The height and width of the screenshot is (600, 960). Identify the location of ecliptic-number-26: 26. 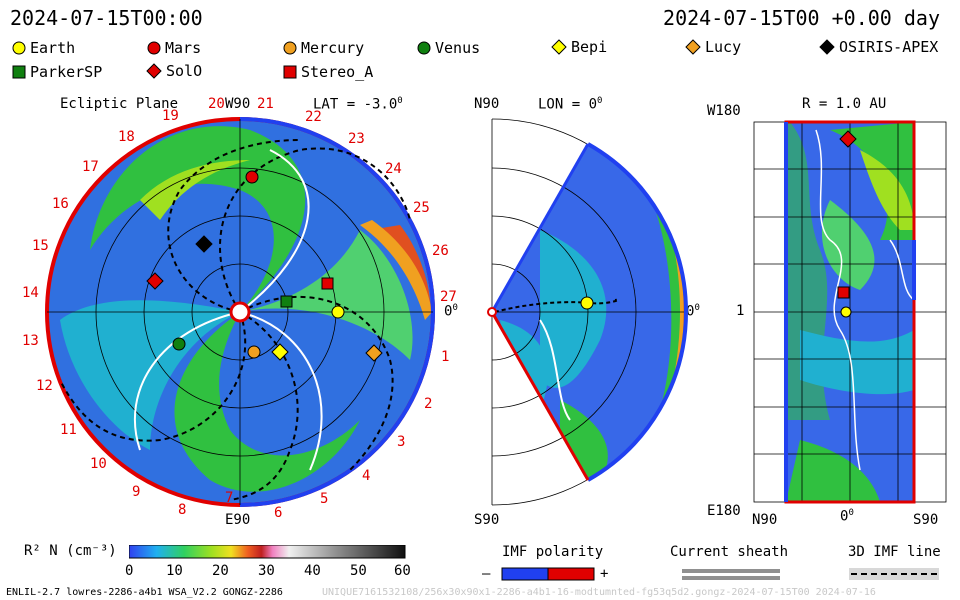
(440, 251).